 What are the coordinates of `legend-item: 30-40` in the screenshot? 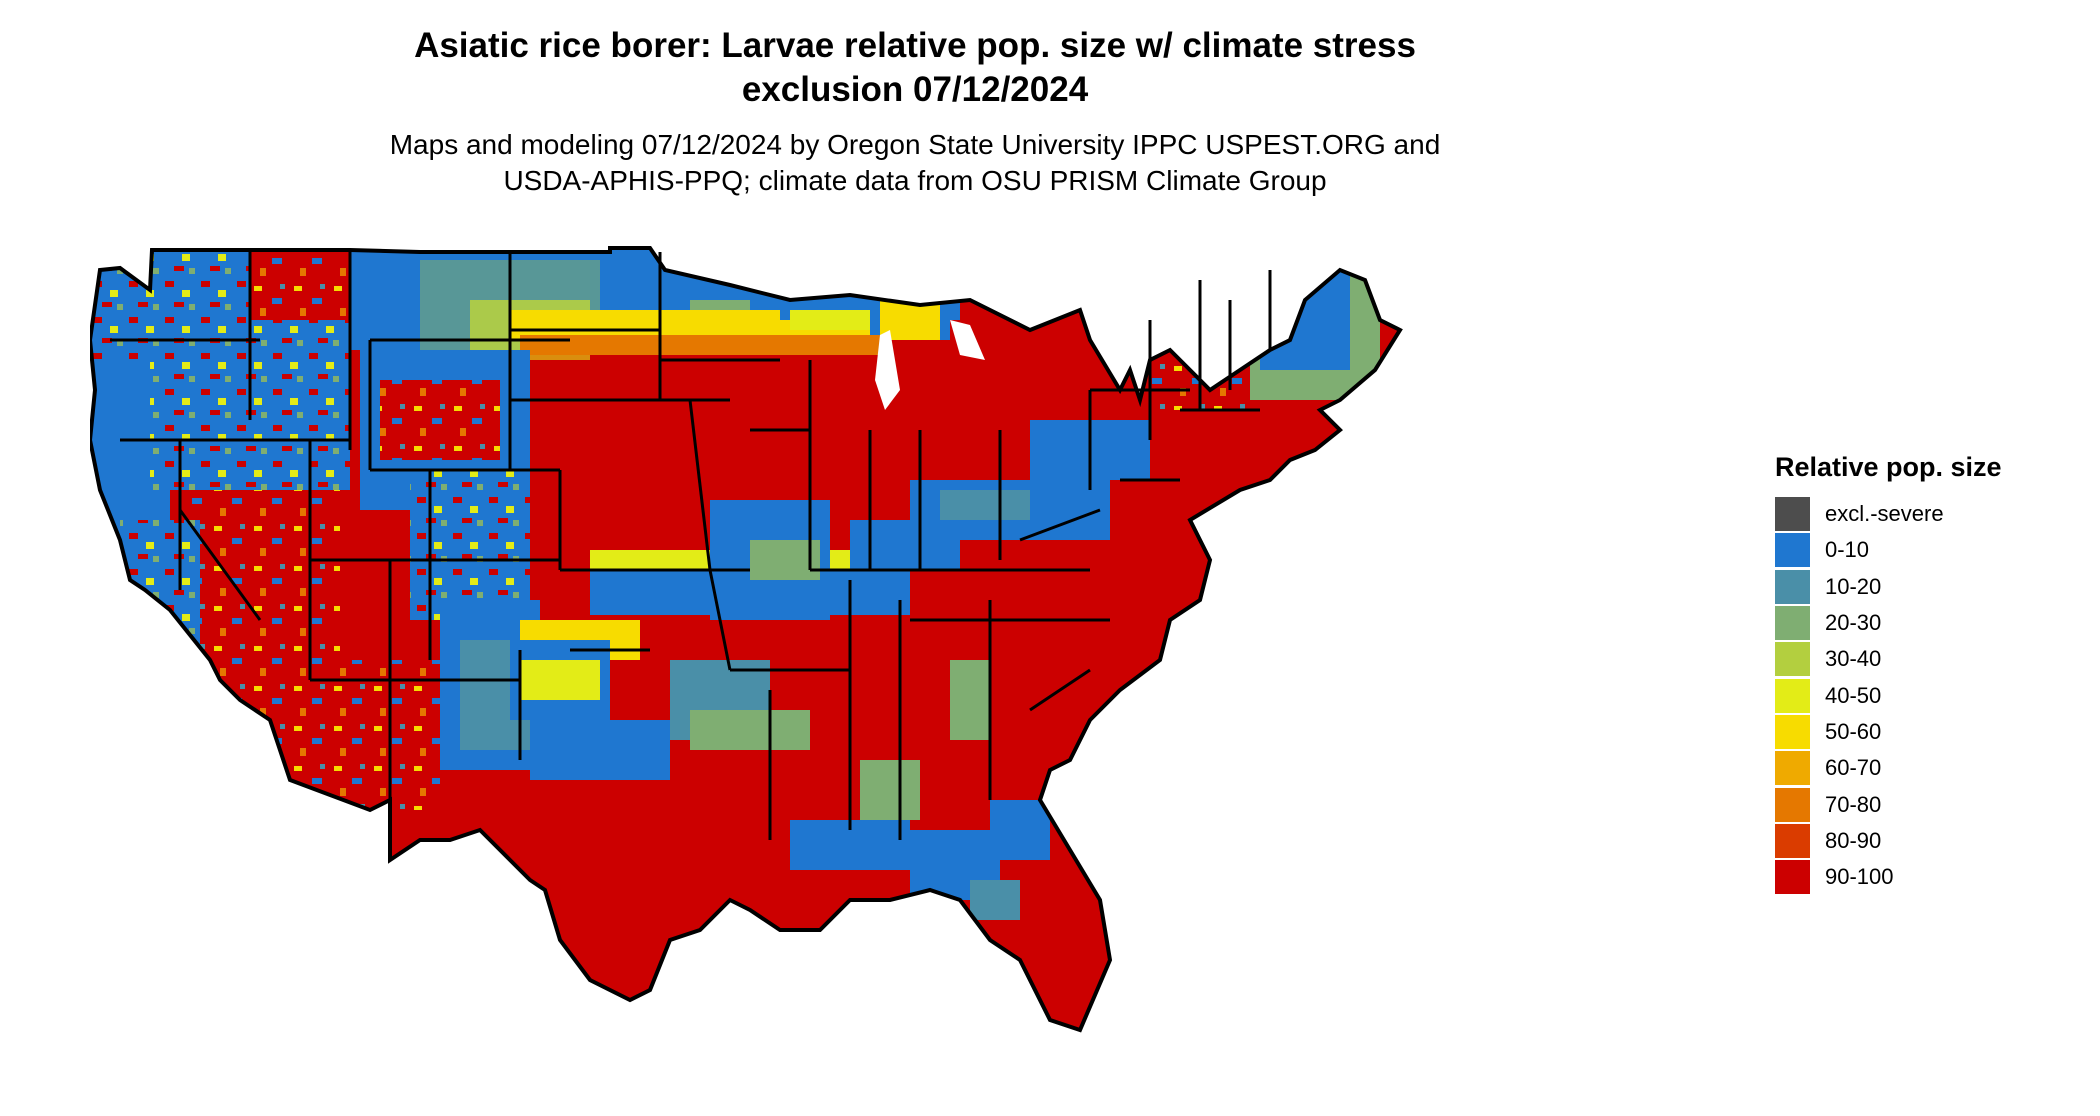 It's located at (1925, 659).